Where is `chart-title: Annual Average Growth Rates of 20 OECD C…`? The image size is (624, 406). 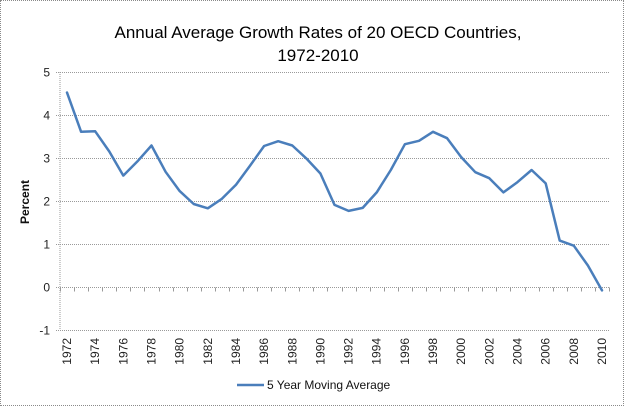 chart-title: Annual Average Growth Rates of 20 OECD C… is located at coordinates (318, 32).